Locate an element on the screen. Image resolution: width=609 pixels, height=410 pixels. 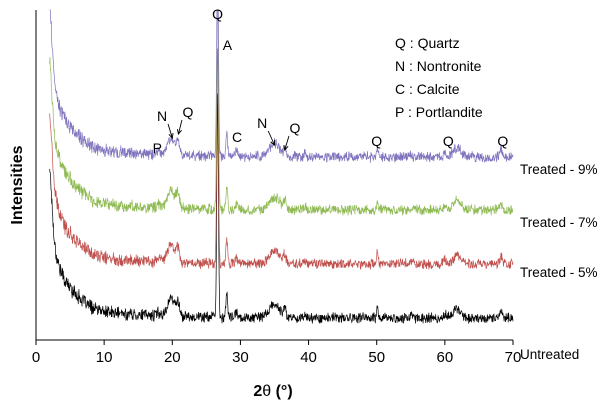
legend-entry: P : Portlandite is located at coordinates (439, 112).